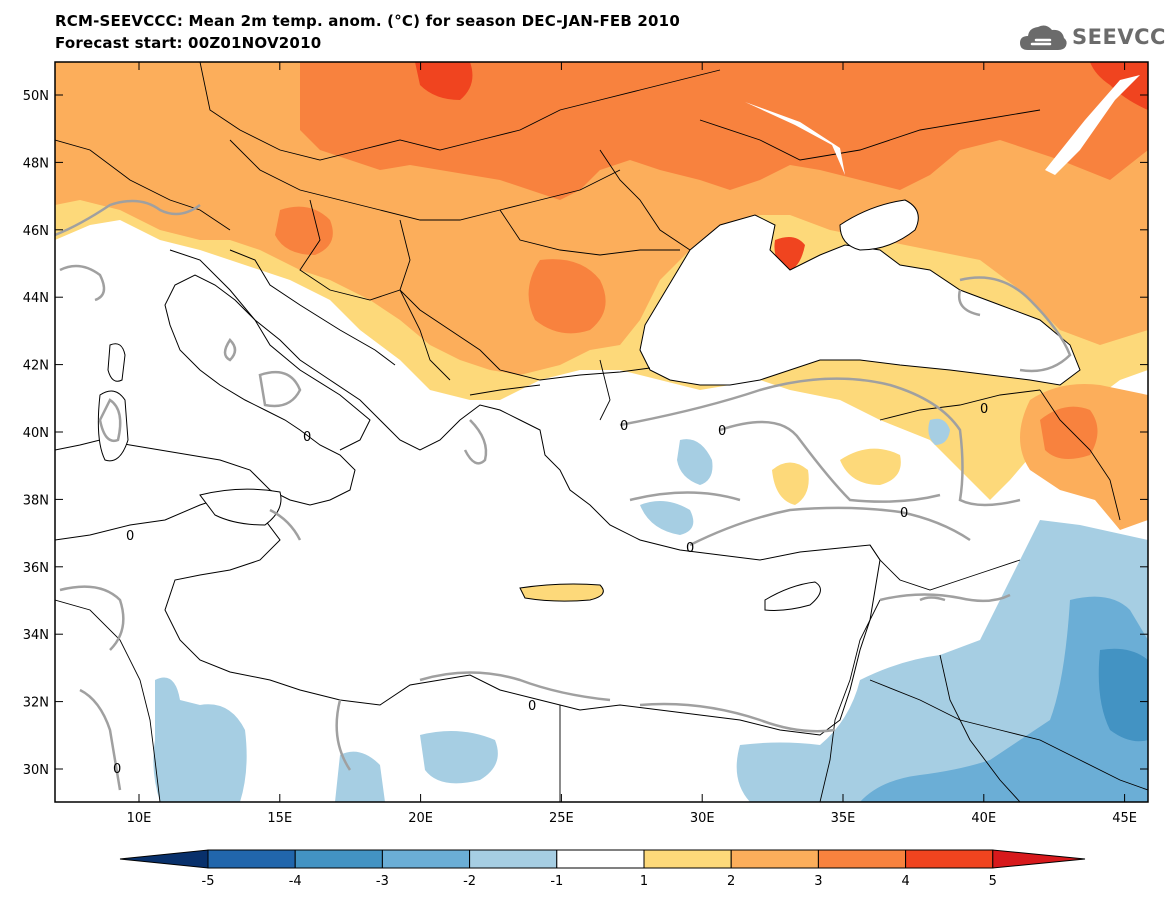  Describe the element at coordinates (325, 739) in the screenshot. I see `anomaly-cool-libya` at that location.